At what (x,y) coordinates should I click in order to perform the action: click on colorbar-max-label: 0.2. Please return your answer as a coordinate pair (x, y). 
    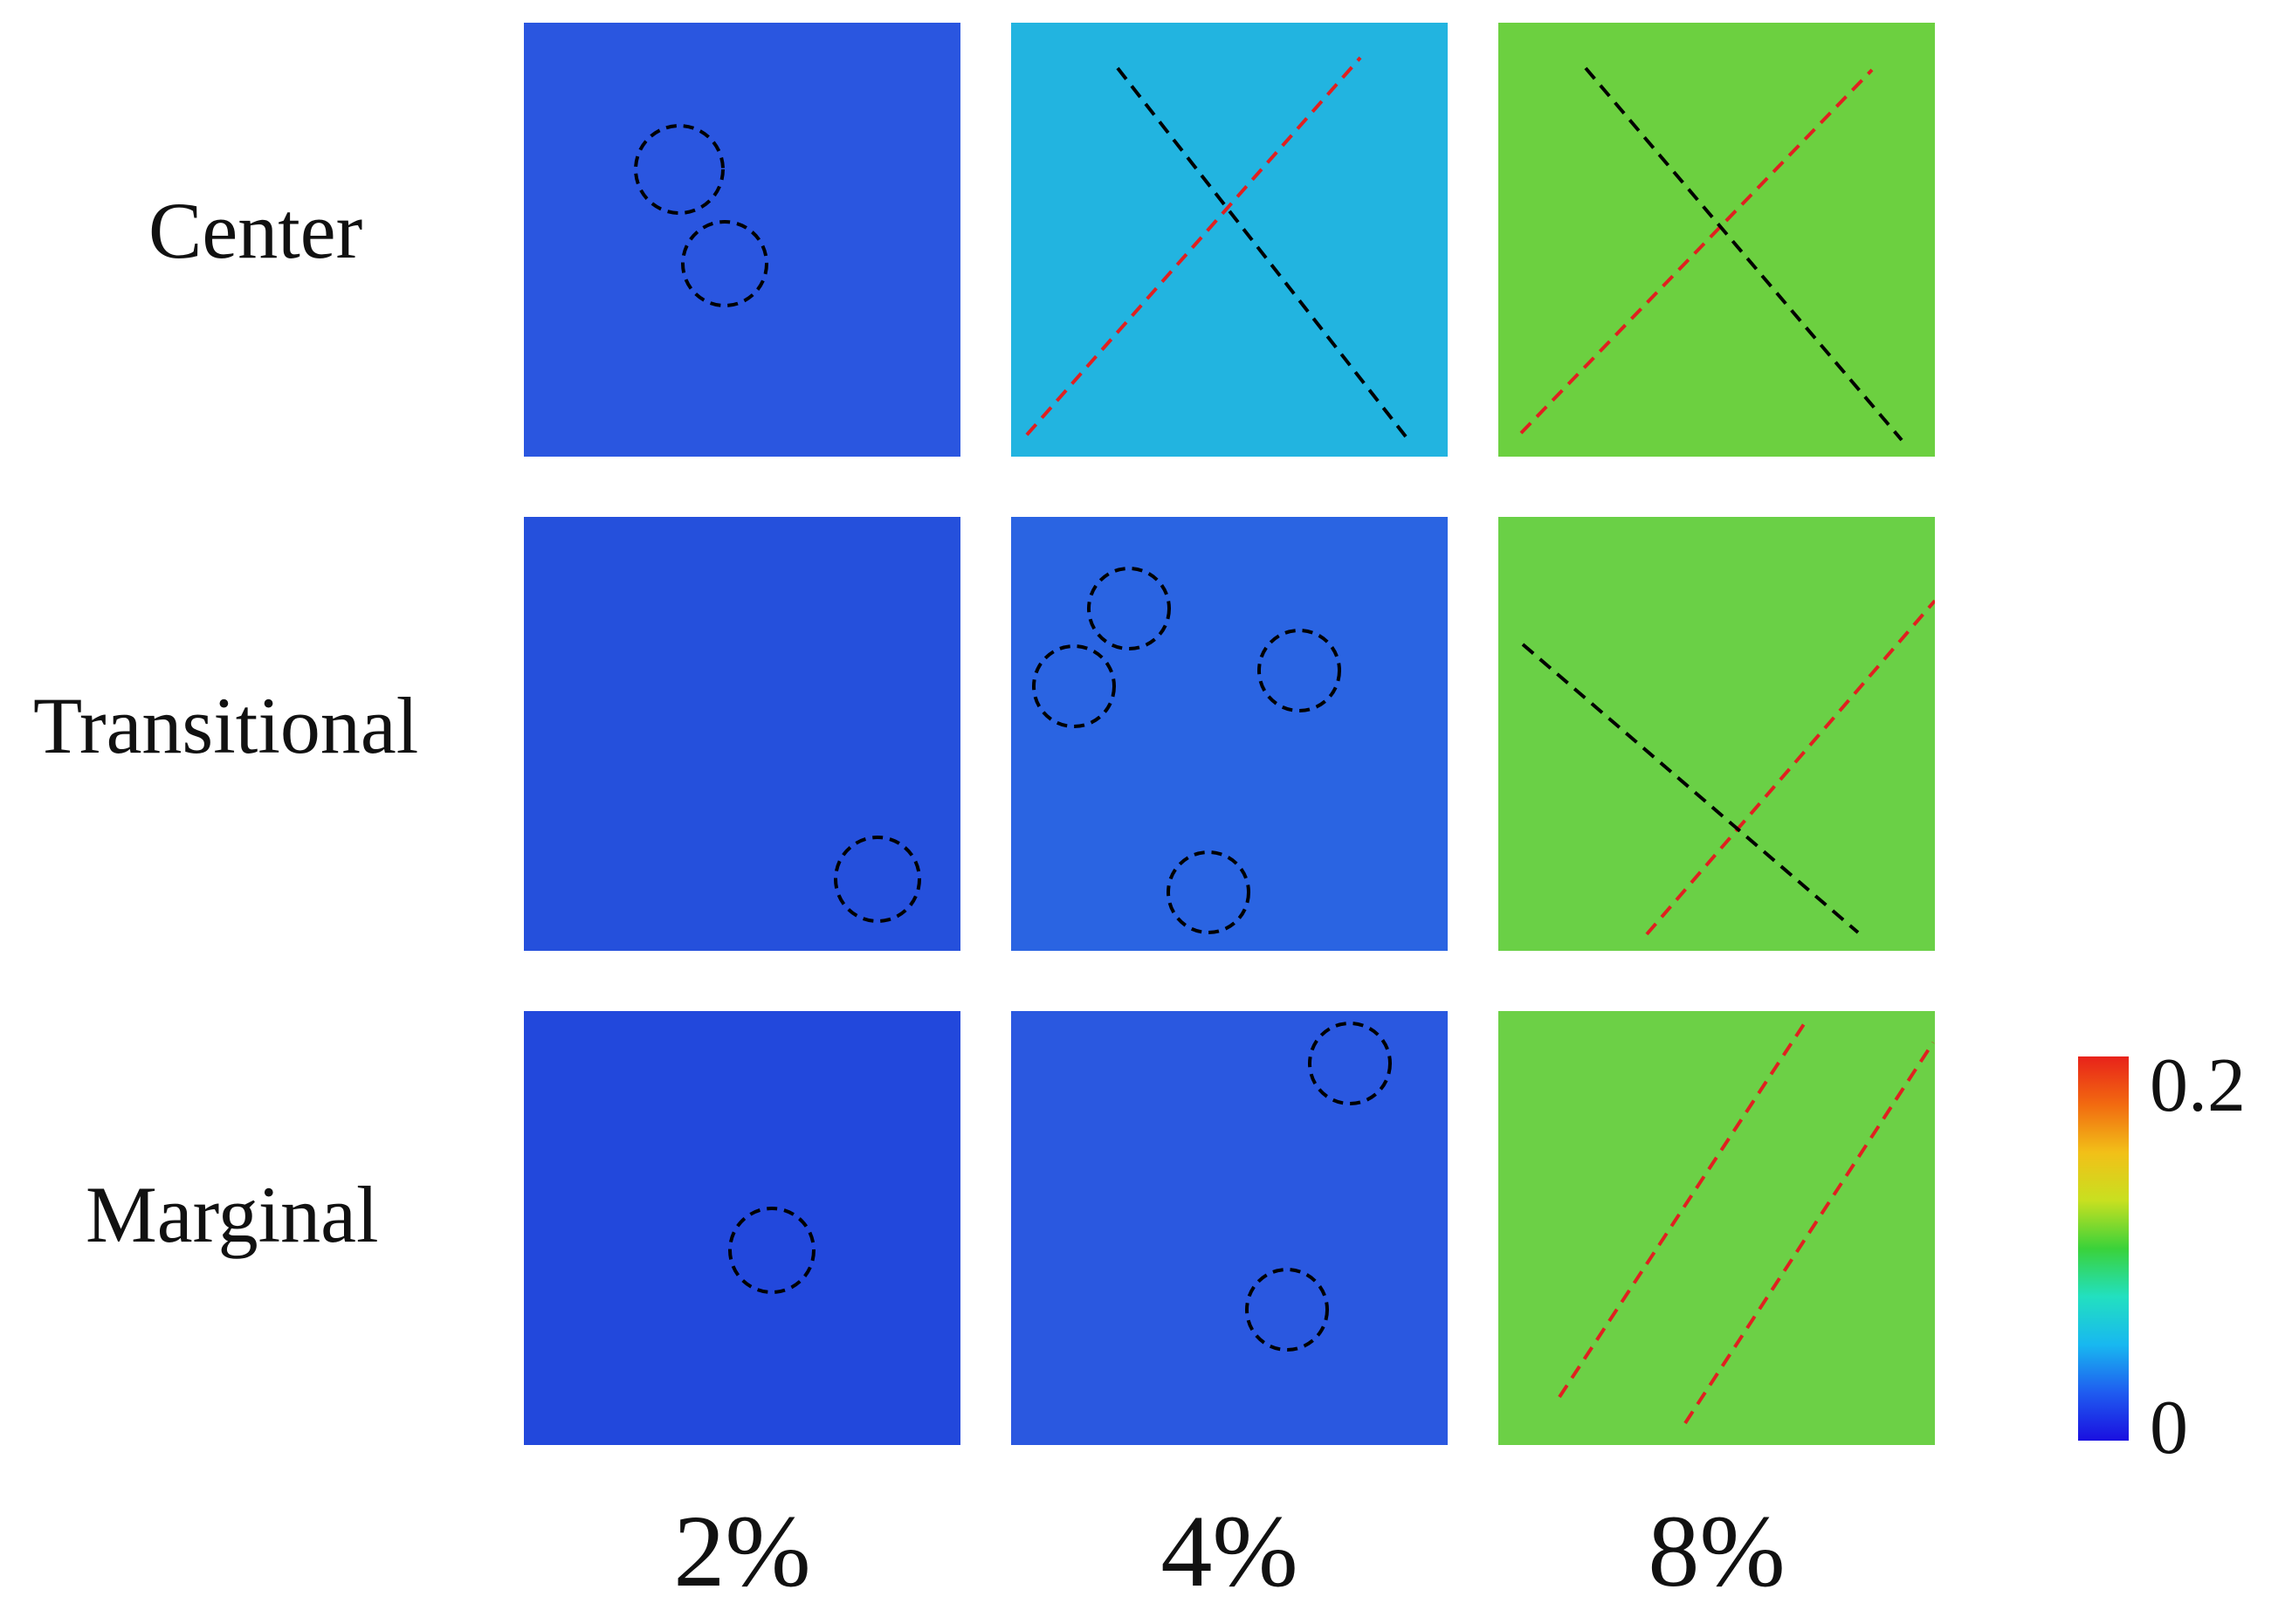
    Looking at the image, I should click on (2198, 1085).